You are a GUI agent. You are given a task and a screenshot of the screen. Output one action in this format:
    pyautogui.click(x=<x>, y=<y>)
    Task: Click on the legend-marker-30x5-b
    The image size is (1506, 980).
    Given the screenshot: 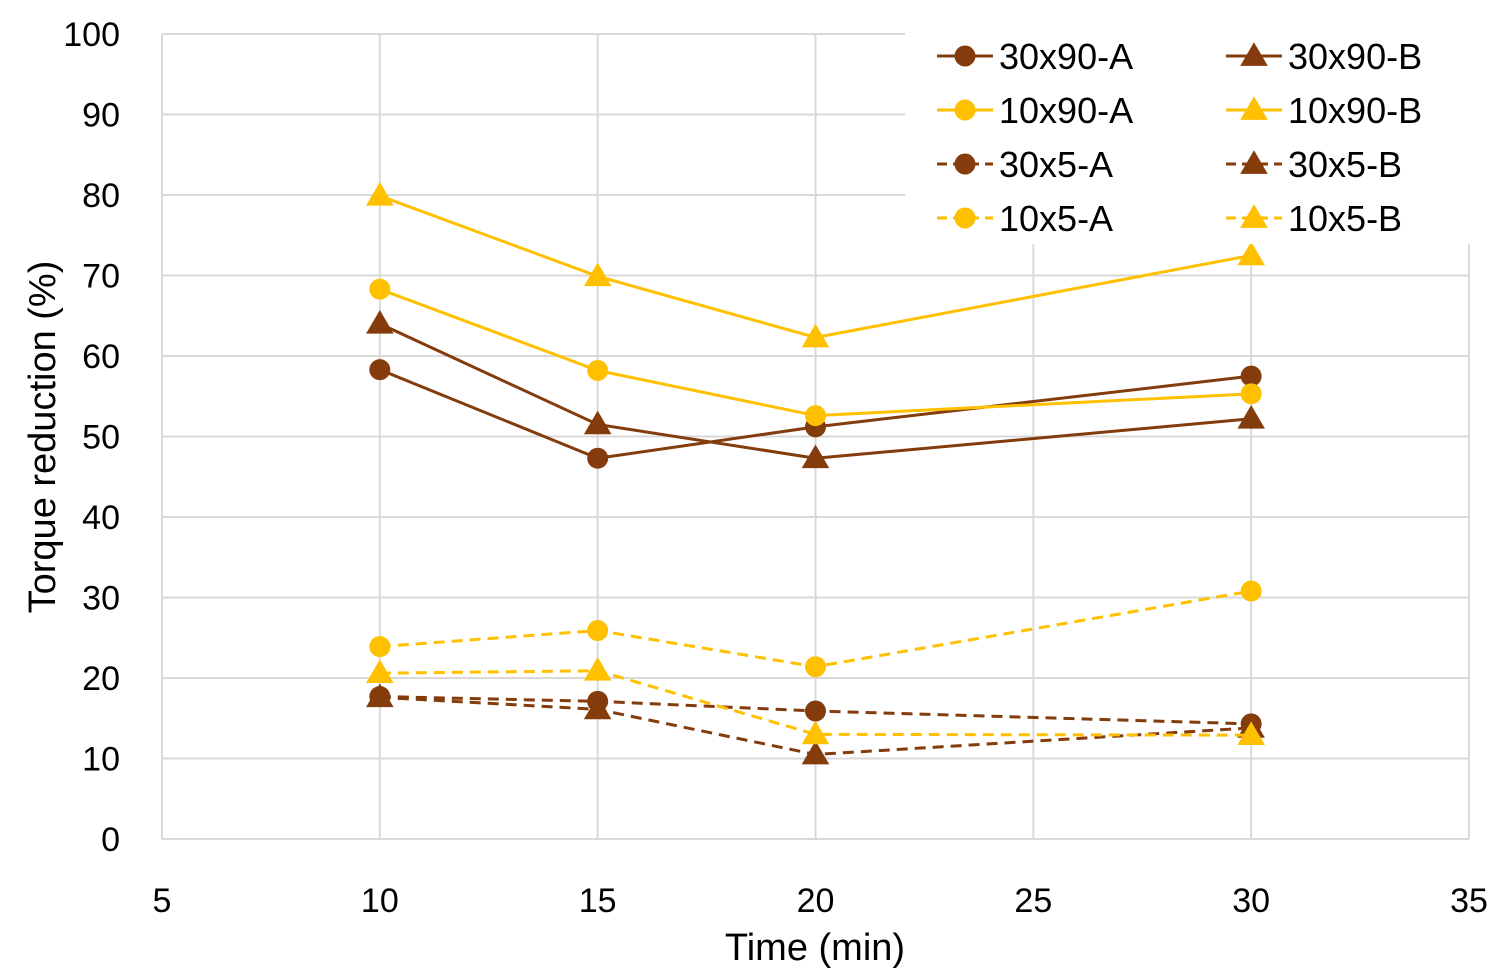 What is the action you would take?
    pyautogui.click(x=1254, y=162)
    